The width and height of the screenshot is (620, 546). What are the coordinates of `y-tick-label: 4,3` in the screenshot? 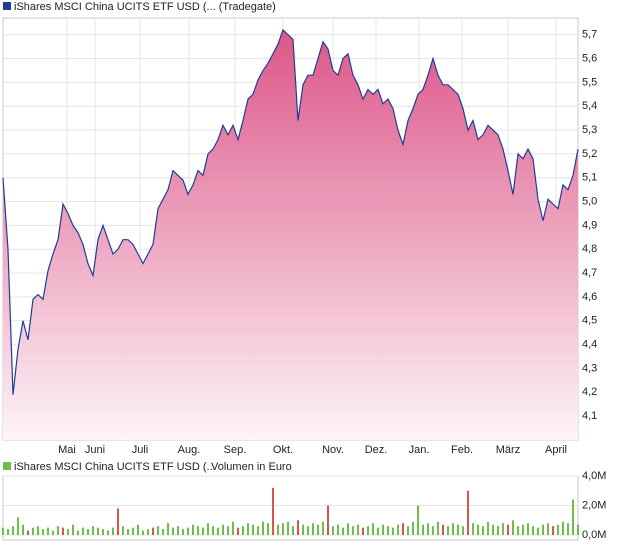 It's located at (589, 368).